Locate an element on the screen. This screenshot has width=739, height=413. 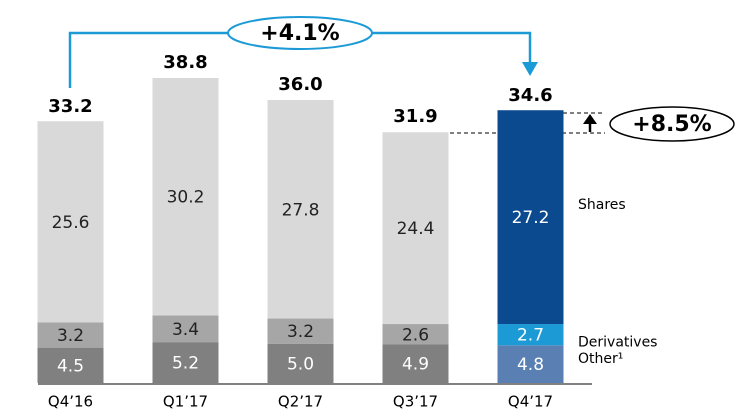
segment-label: 5.0 is located at coordinates (300, 364).